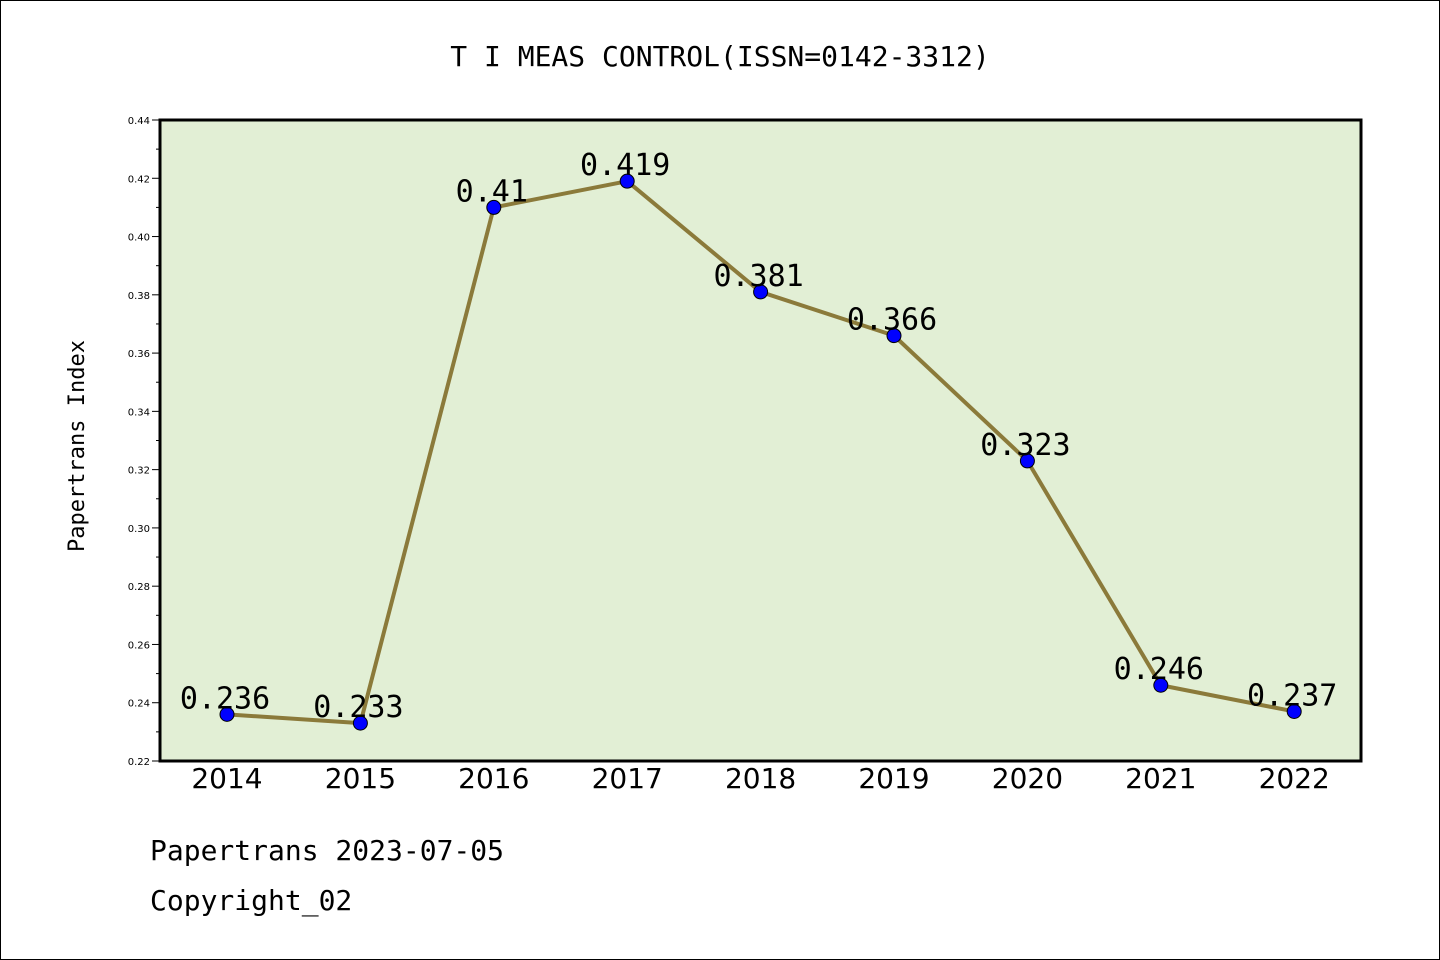  What do you see at coordinates (1292, 695) in the screenshot?
I see `data-label: 0.237` at bounding box center [1292, 695].